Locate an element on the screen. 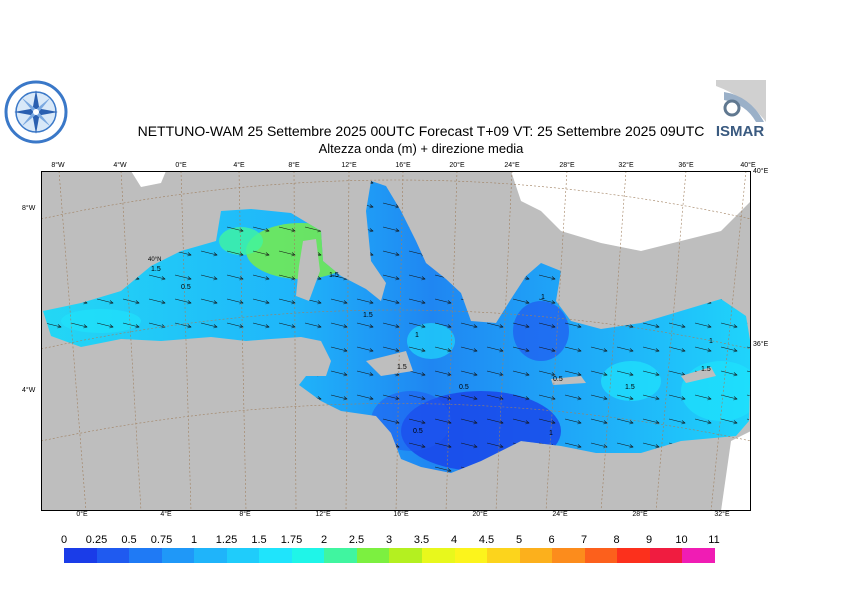  lon-label-top: 20°E is located at coordinates (457, 165).